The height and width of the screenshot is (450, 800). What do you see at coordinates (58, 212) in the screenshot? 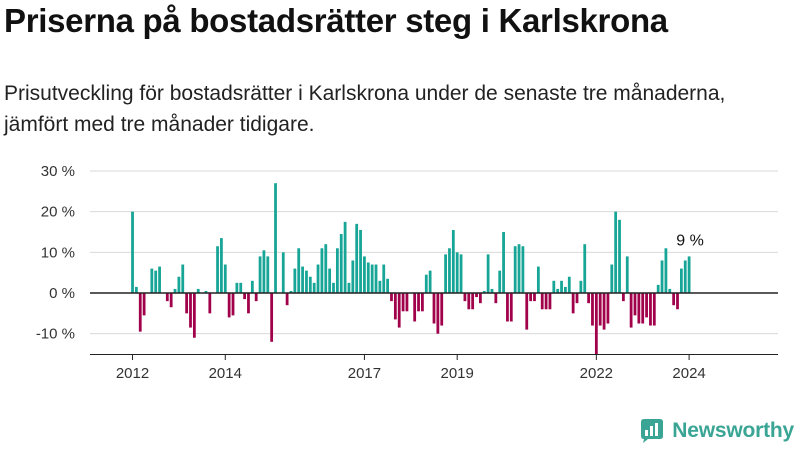
I see `y-tick-label: 20 %` at bounding box center [58, 212].